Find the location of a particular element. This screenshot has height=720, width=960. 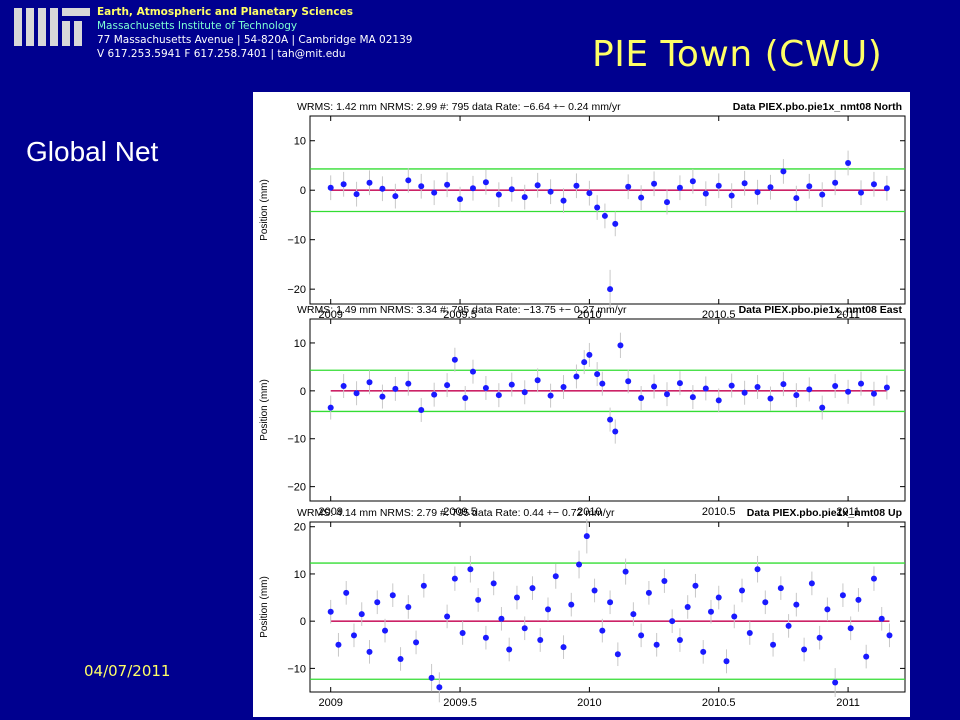

institute-name: Massachusetts Institute of Technology is located at coordinates (197, 26).